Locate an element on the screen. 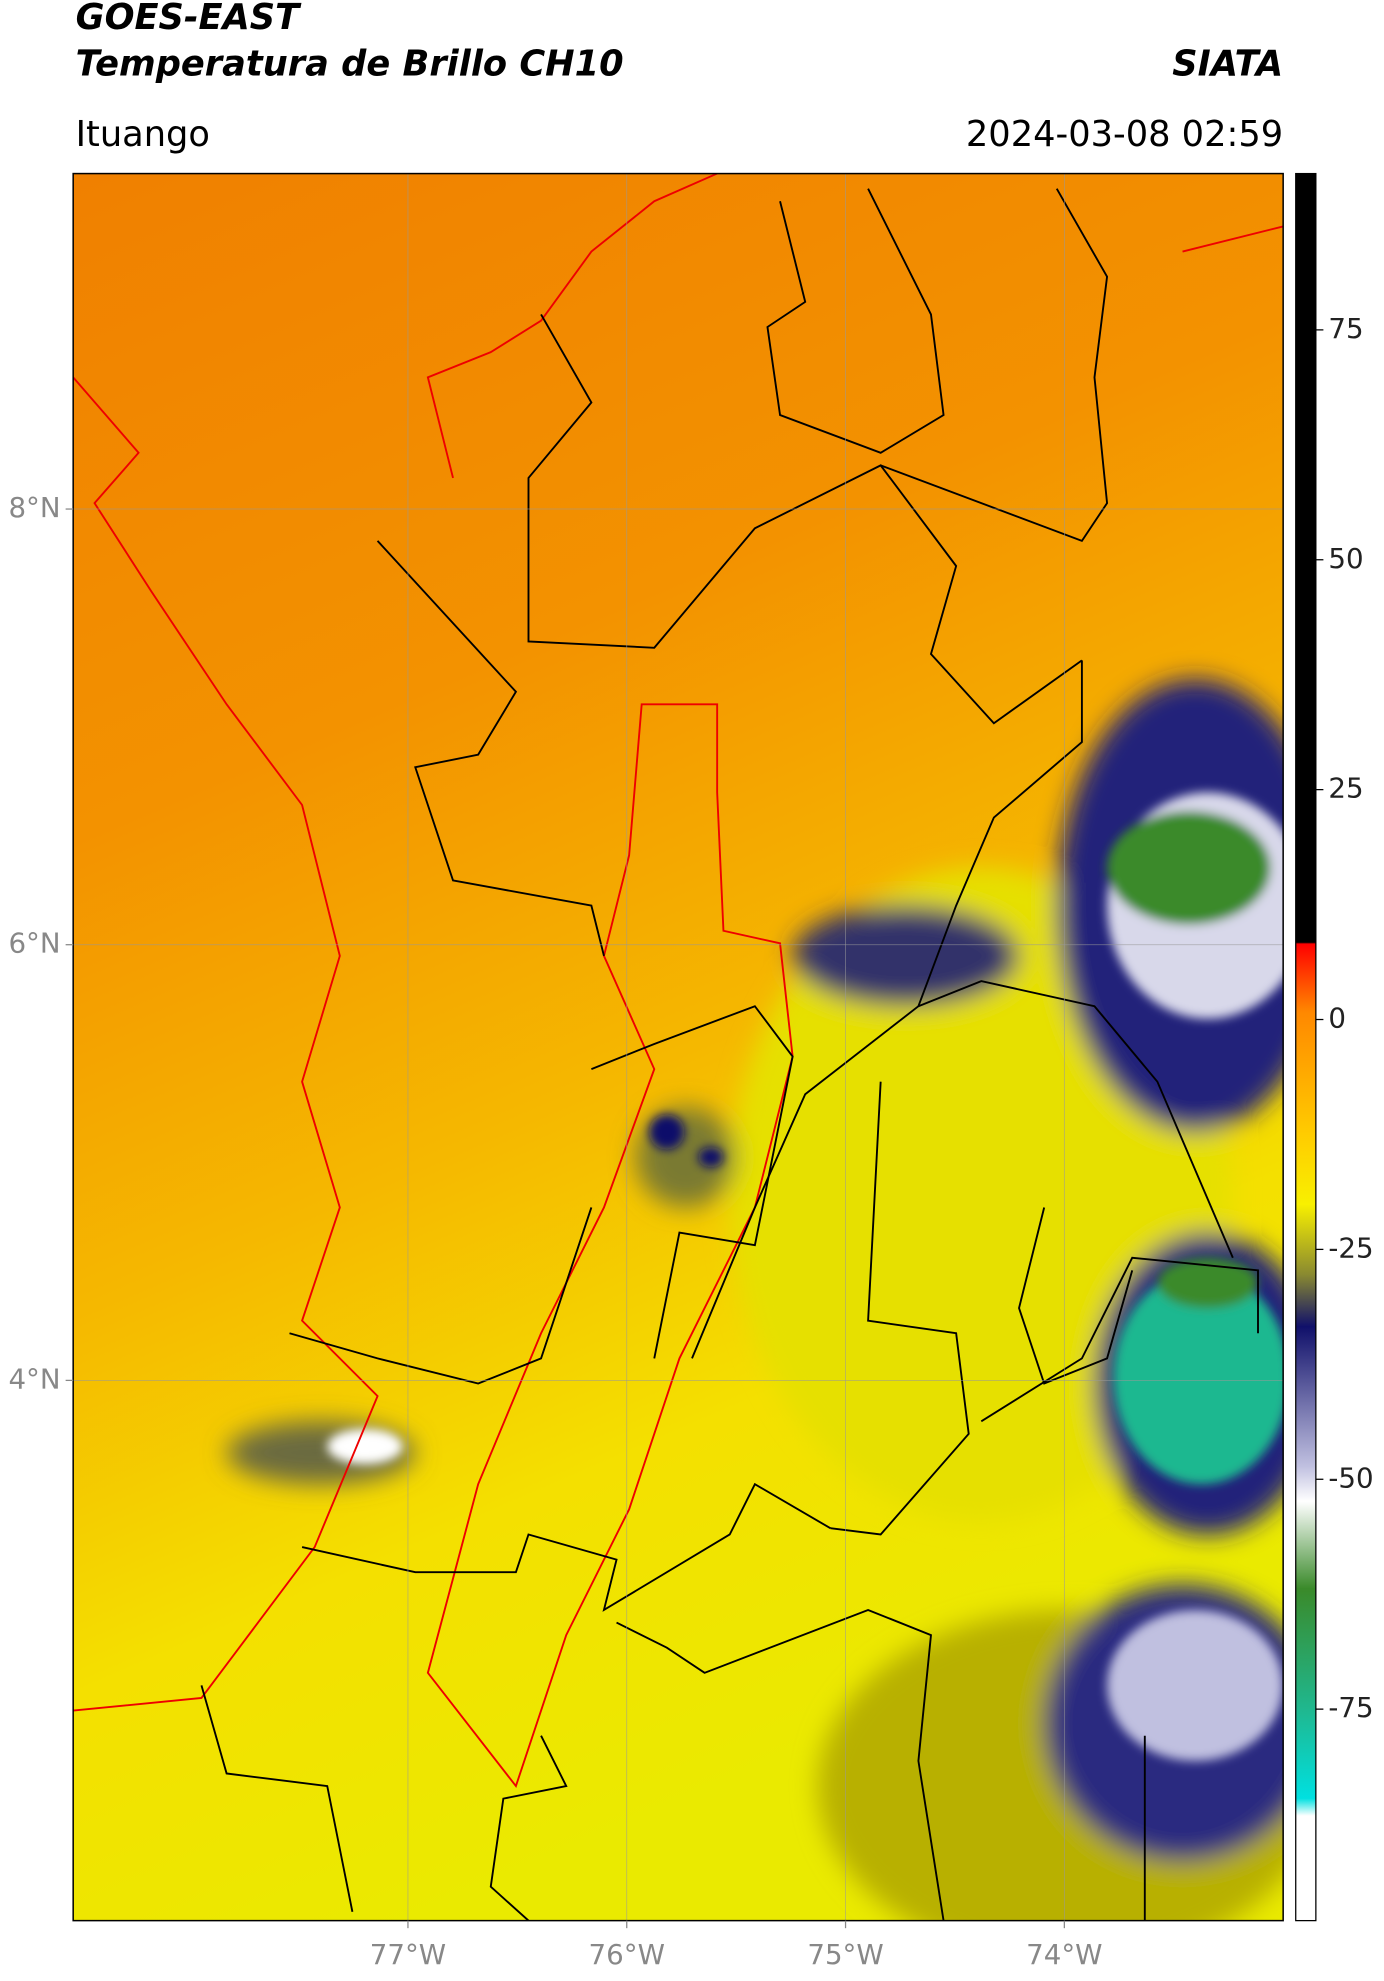 The height and width of the screenshot is (1981, 1384). colorbar-tick-label: -75 is located at coordinates (1350, 1707).